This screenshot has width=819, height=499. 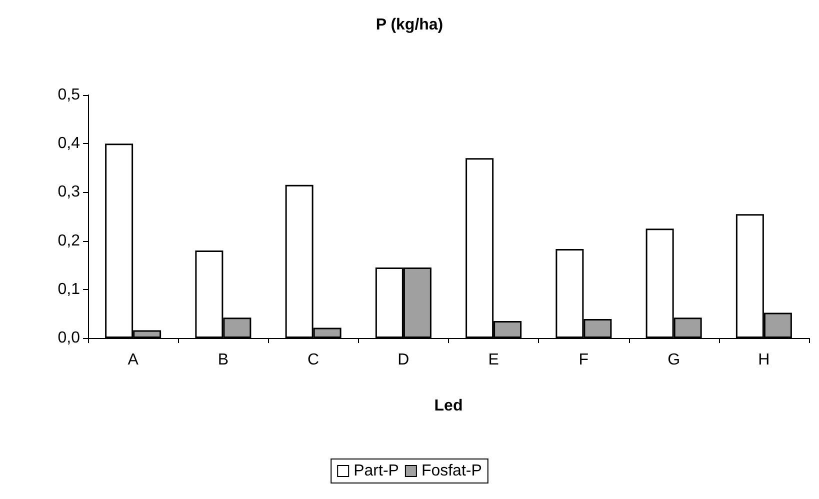 What do you see at coordinates (764, 360) in the screenshot?
I see `x-tick-label: H` at bounding box center [764, 360].